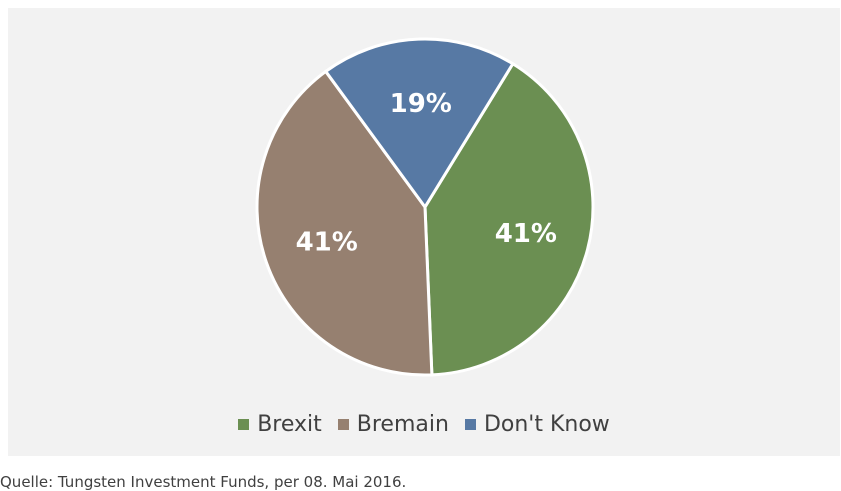 This screenshot has height=491, width=841. I want to click on data-label-brexit: 41%, so click(526, 234).